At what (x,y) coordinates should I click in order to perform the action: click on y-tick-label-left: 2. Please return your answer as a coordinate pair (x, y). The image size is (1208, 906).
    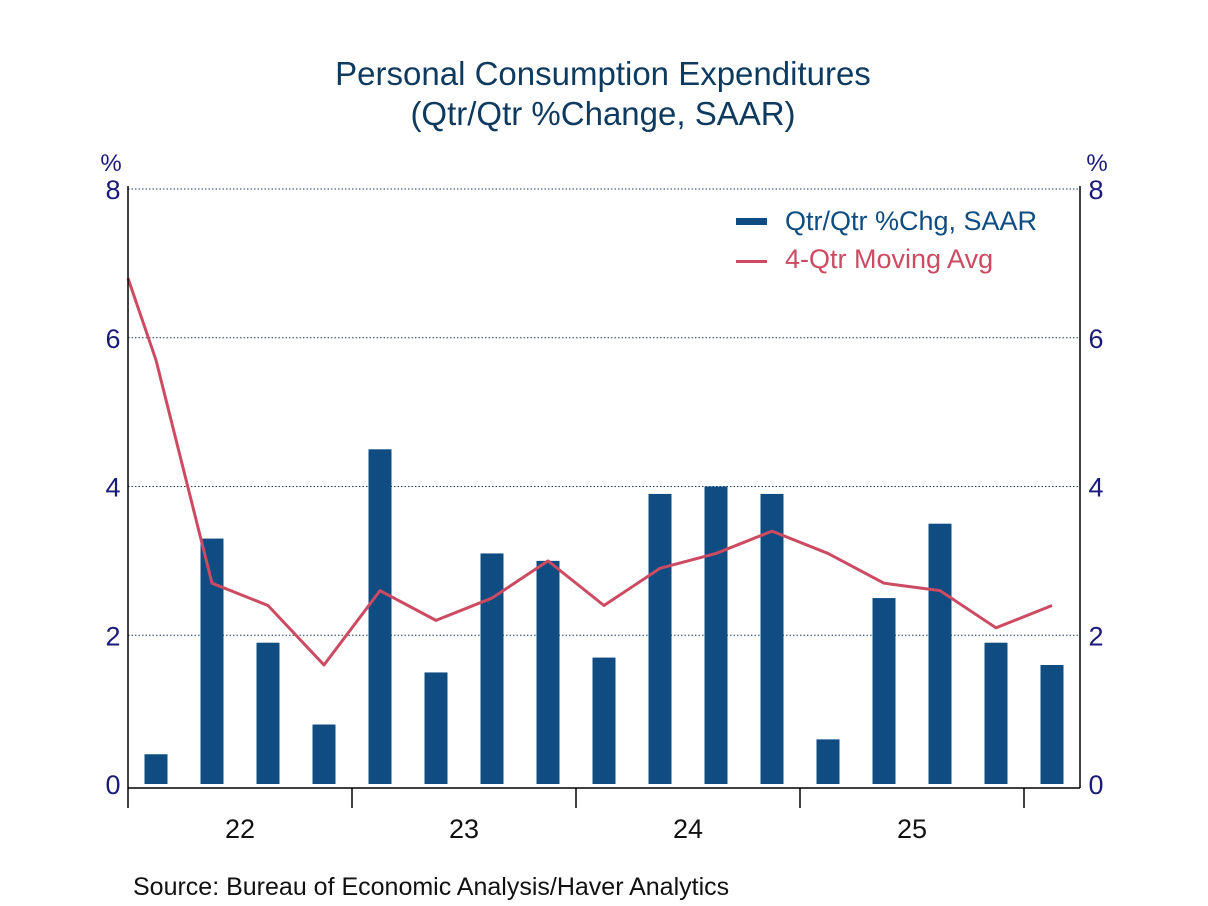
    Looking at the image, I should click on (112, 636).